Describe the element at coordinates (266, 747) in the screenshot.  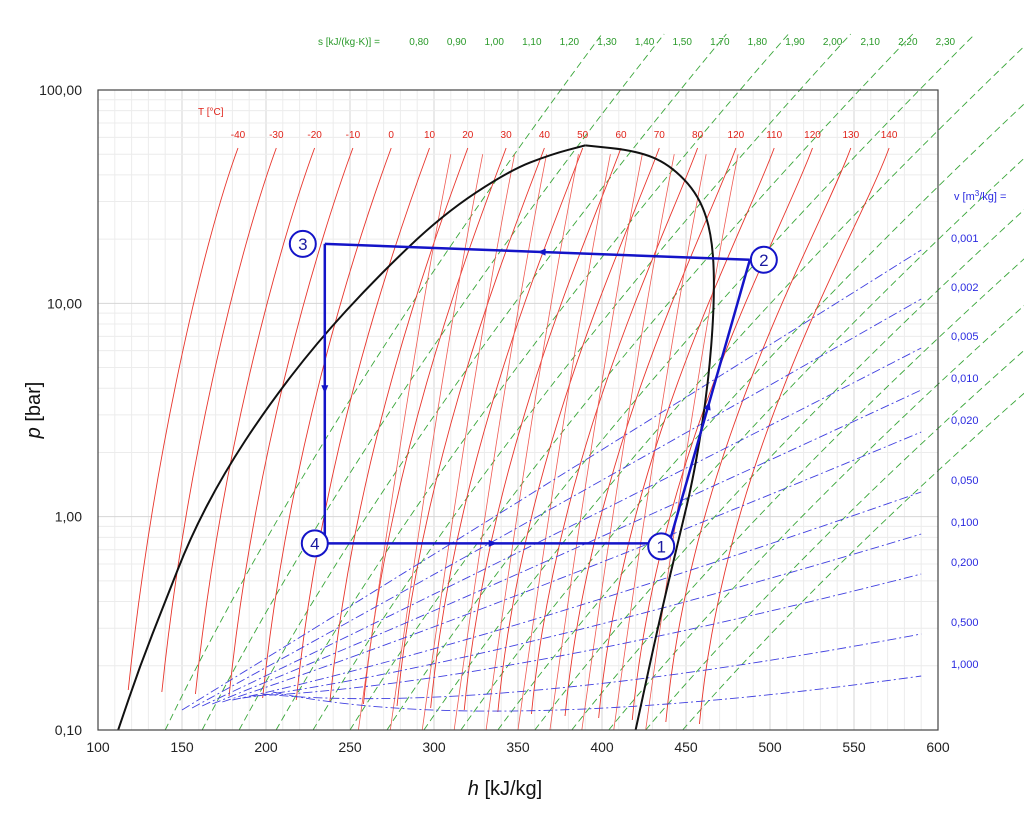
I see `x-tick-label: 200` at that location.